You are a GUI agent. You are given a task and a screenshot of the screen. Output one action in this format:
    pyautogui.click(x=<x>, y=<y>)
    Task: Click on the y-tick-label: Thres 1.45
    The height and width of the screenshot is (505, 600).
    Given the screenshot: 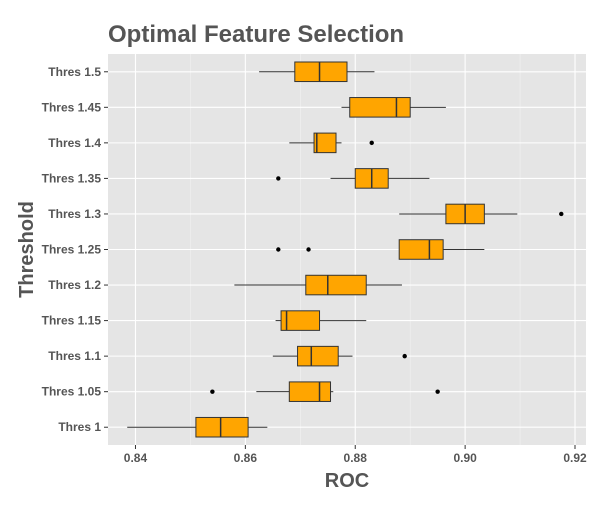 What is the action you would take?
    pyautogui.click(x=72, y=107)
    